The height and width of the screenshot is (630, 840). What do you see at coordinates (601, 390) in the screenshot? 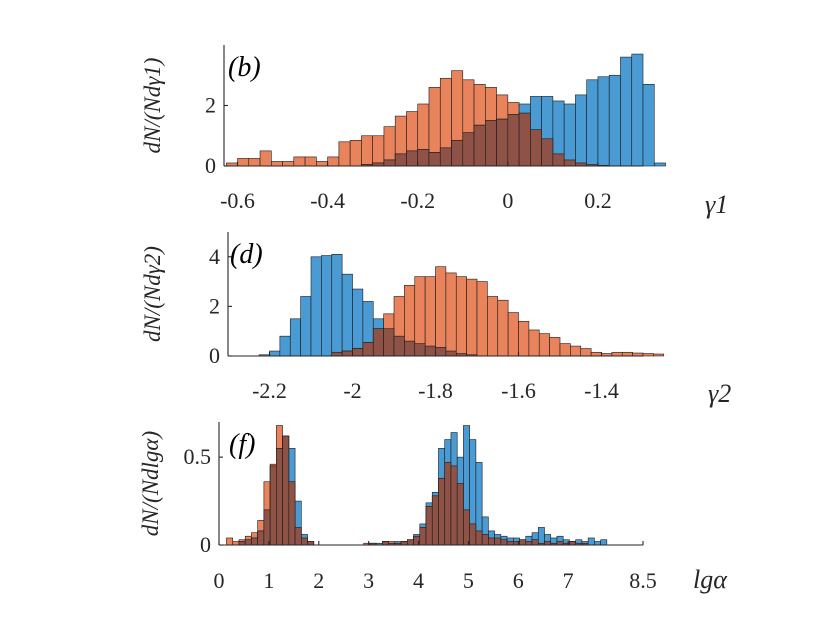
I see `x-tick-label: -1.4` at bounding box center [601, 390].